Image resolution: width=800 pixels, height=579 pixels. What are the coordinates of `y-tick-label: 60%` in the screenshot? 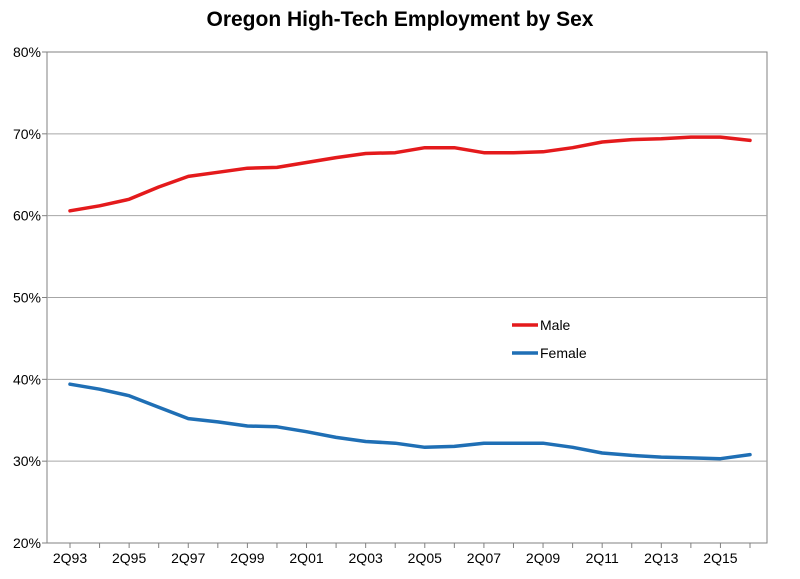 It's located at (27, 216).